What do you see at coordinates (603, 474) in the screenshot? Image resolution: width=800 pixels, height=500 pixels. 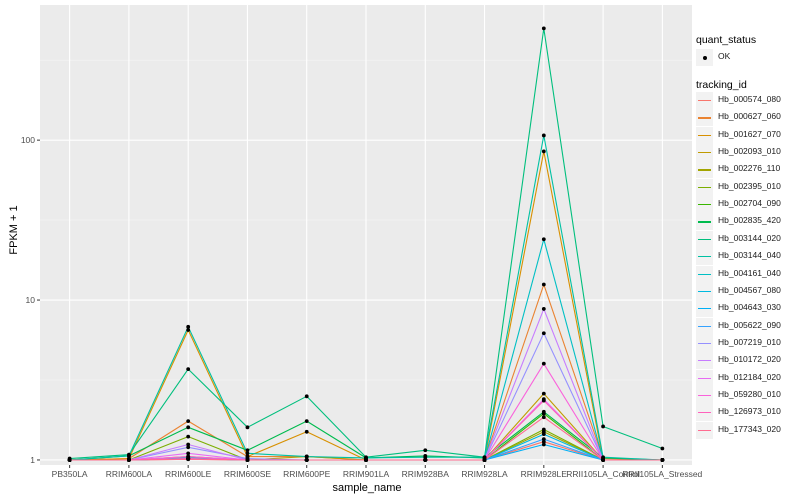 I see `x-tick-label: RRII105LA_Control` at bounding box center [603, 474].